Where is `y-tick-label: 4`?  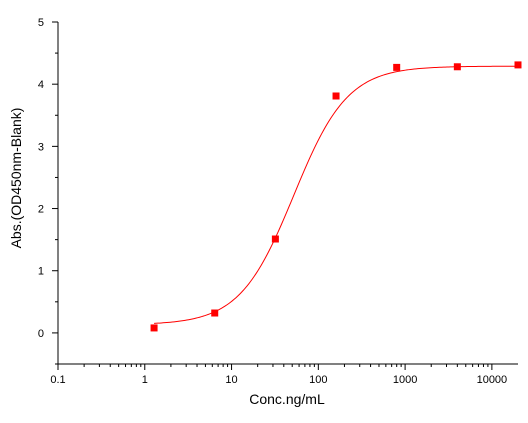
y-tick-label: 4 is located at coordinates (41, 85).